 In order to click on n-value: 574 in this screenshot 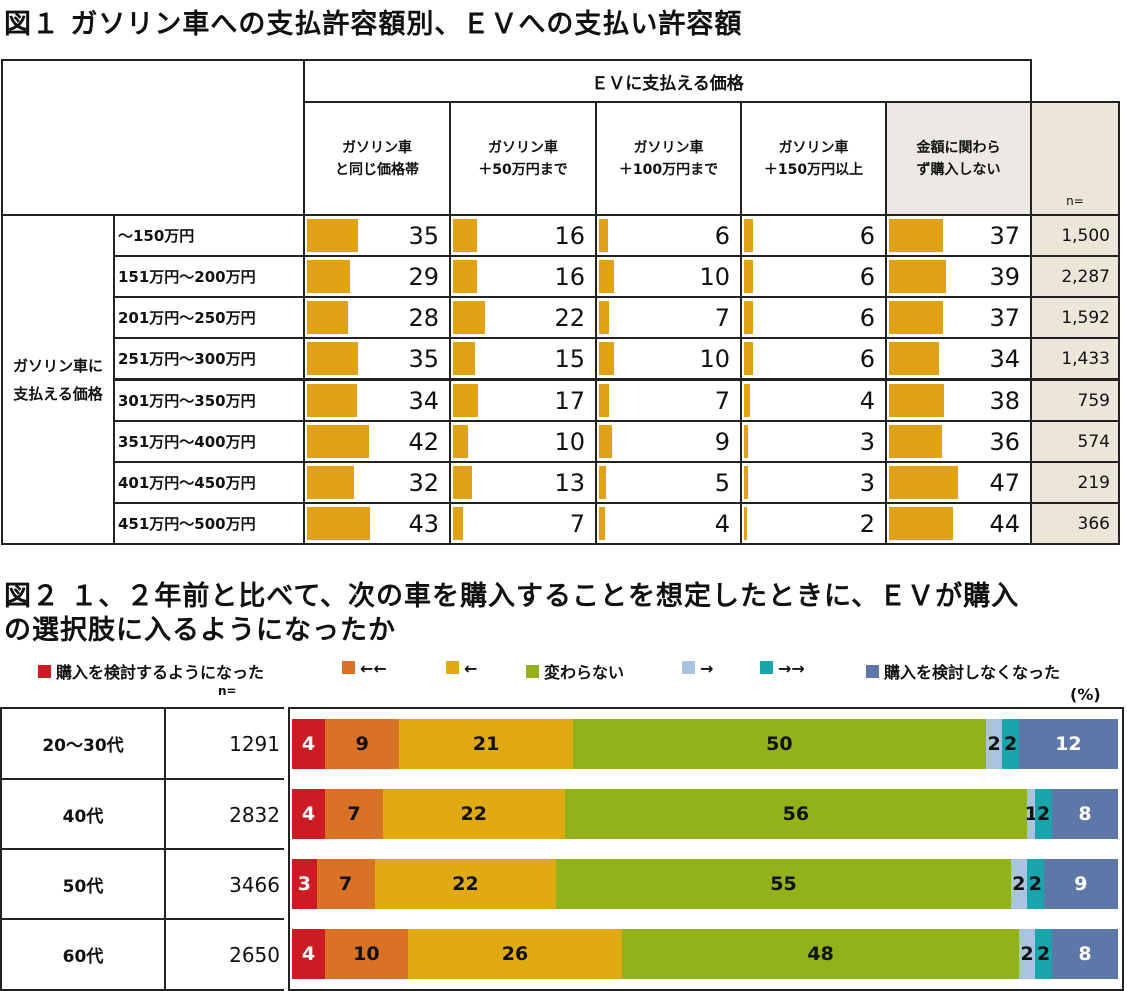, I will do `click(1075, 441)`.